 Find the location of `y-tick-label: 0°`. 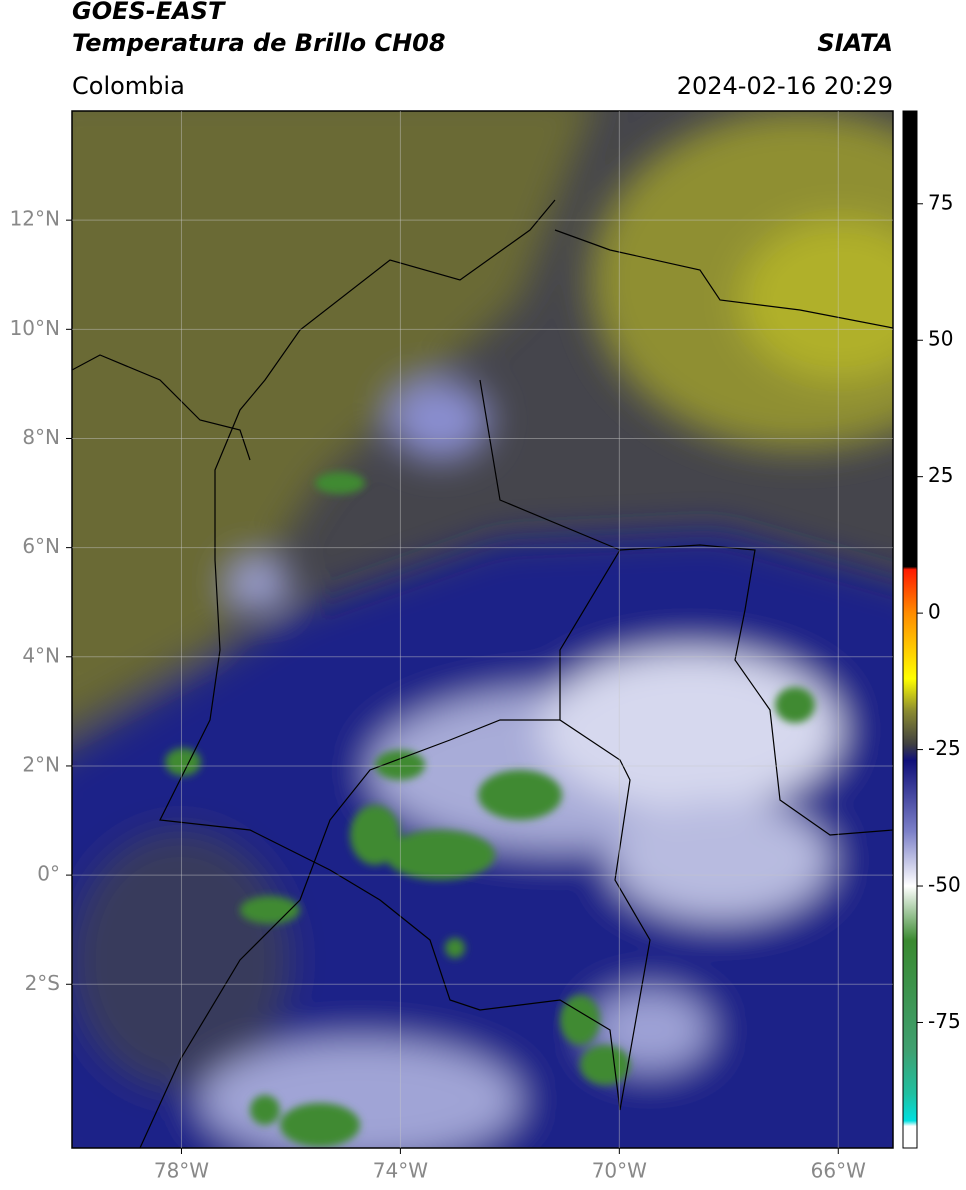

y-tick-label: 0° is located at coordinates (48, 874).